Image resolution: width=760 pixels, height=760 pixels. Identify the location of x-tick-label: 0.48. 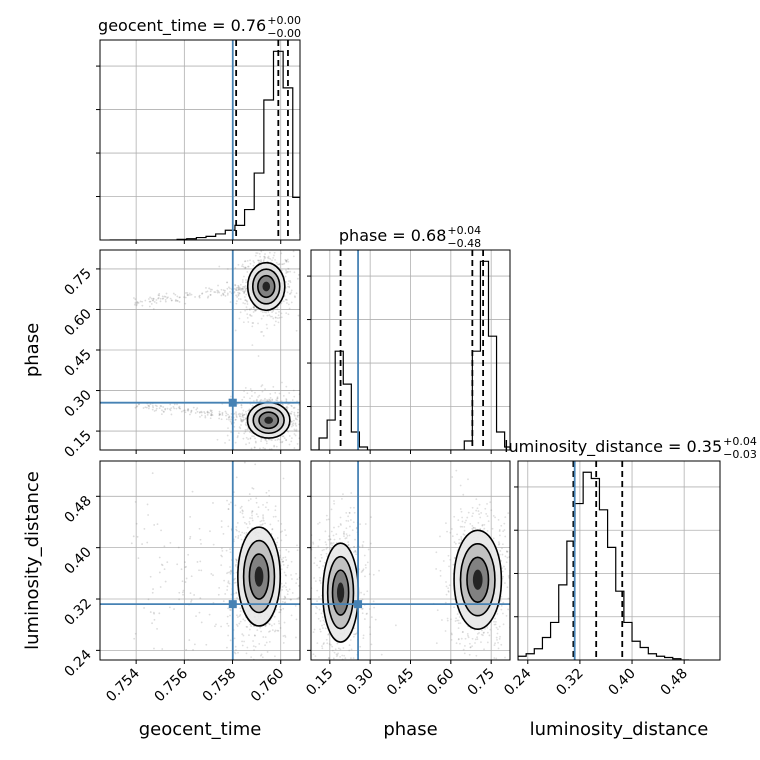
(674, 682).